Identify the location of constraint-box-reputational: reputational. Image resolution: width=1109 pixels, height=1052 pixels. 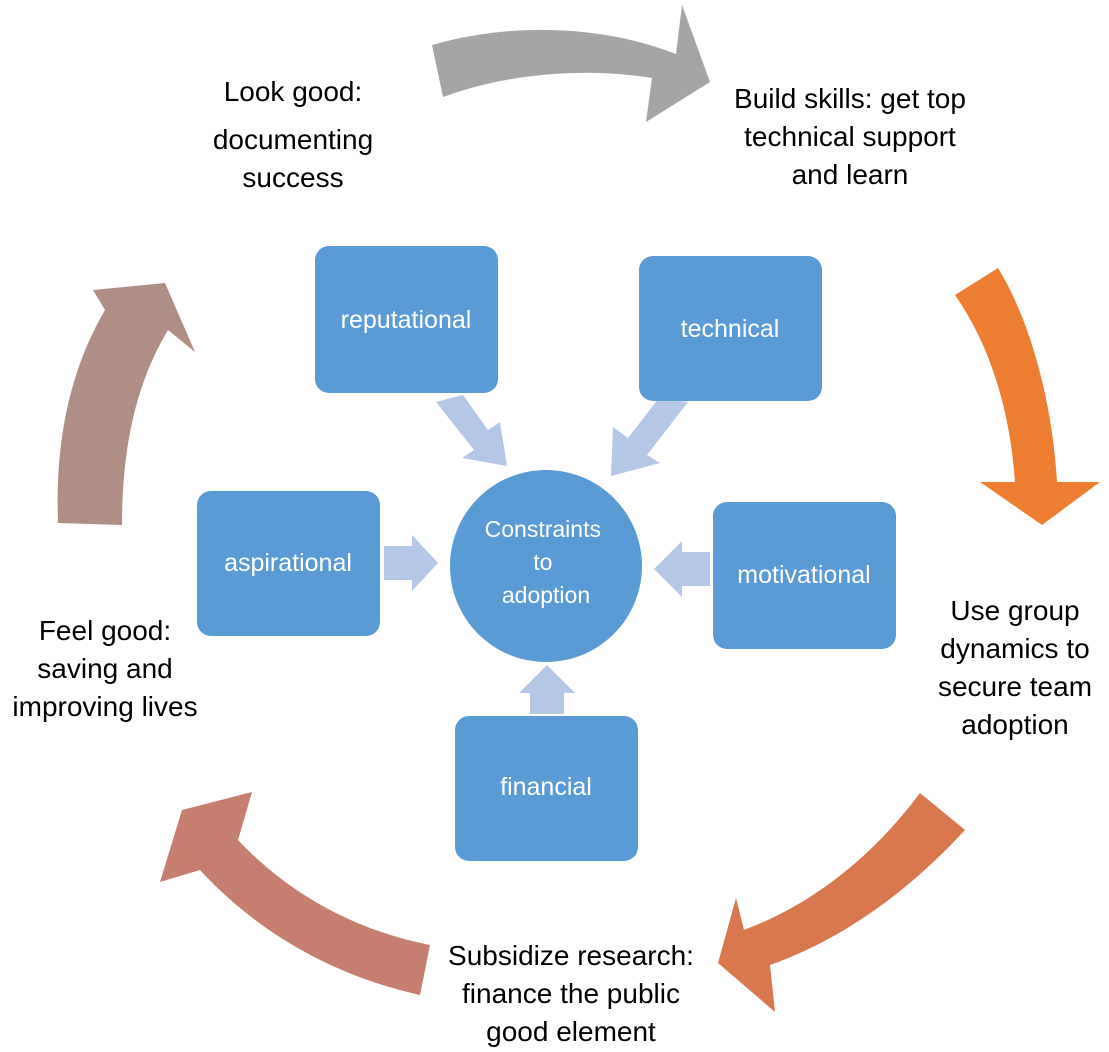
(406, 319).